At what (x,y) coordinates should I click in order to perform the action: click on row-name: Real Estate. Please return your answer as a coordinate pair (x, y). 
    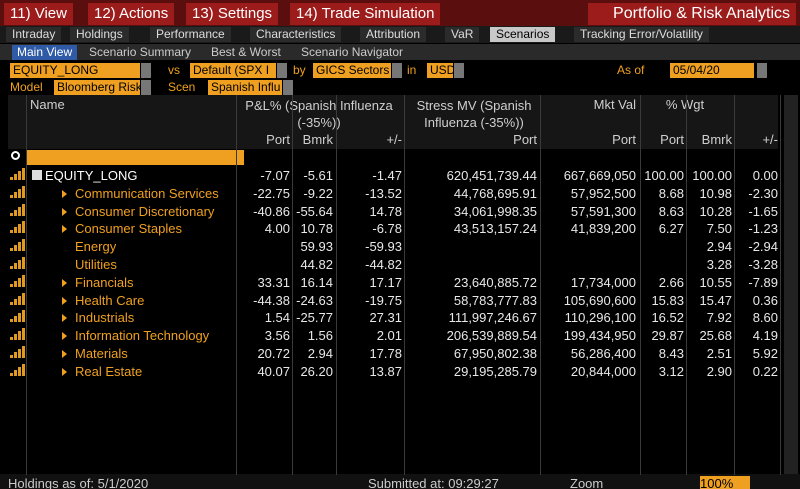
    Looking at the image, I should click on (109, 371).